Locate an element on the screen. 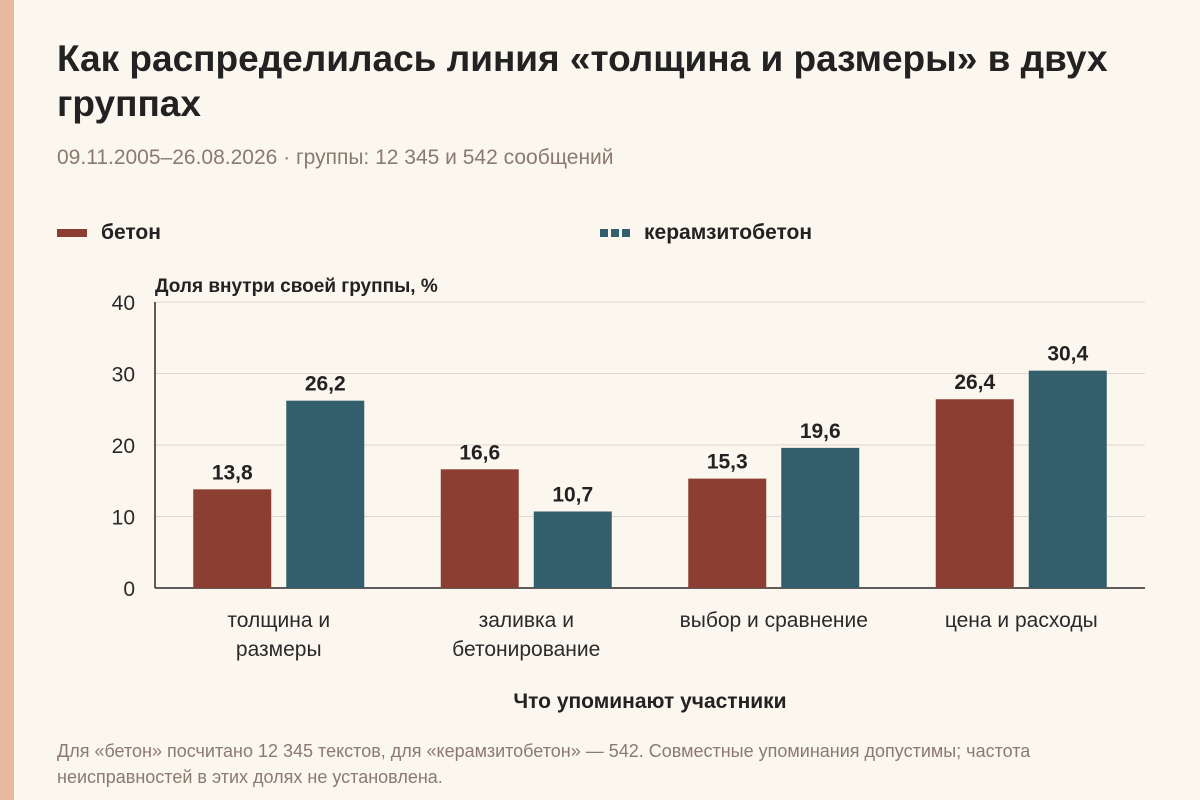  y-tick-label: 40 is located at coordinates (123, 303).